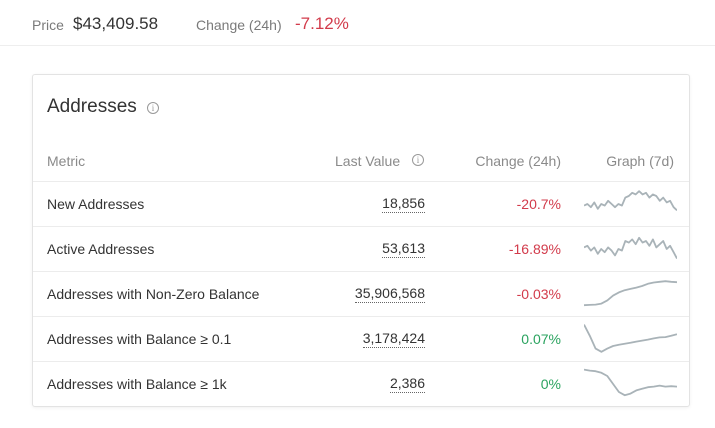  What do you see at coordinates (322, 23) in the screenshot?
I see `change-value: -7.12%` at bounding box center [322, 23].